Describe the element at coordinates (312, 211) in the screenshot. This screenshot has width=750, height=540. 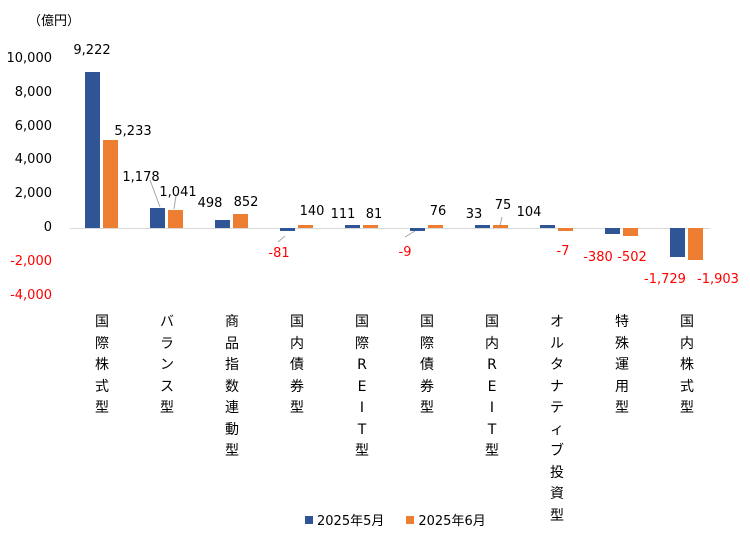
I see `data-label: 140` at that location.